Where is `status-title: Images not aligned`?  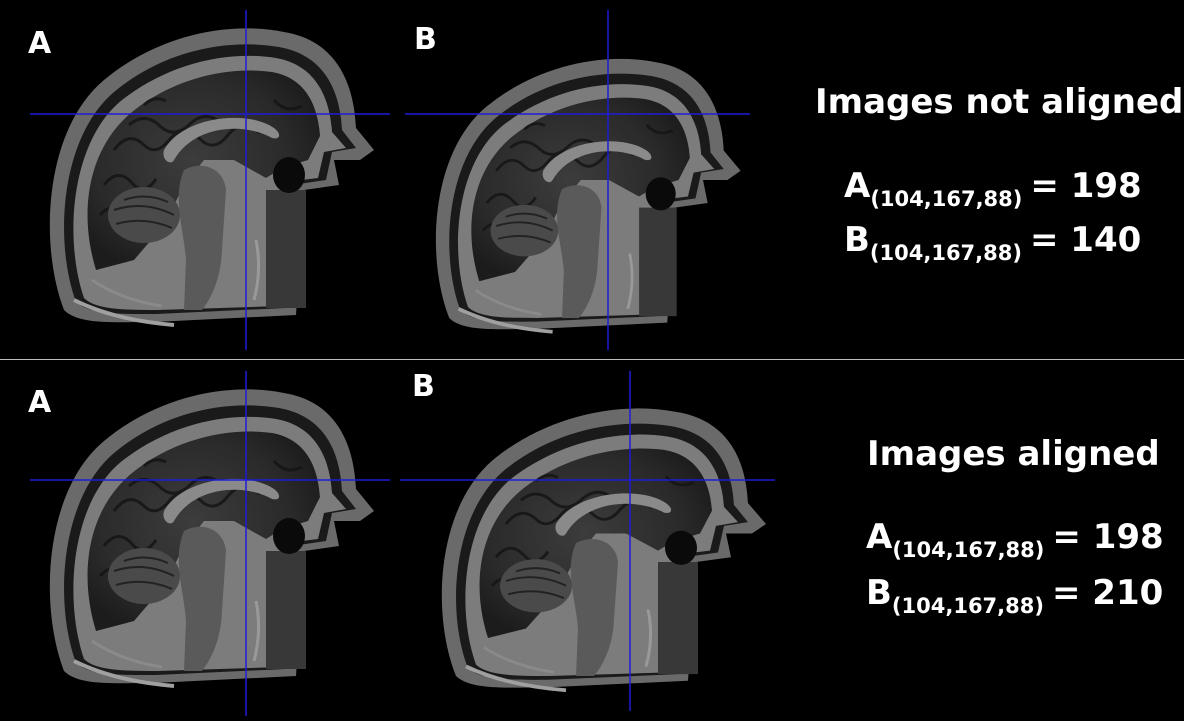 status-title: Images not aligned is located at coordinates (999, 102).